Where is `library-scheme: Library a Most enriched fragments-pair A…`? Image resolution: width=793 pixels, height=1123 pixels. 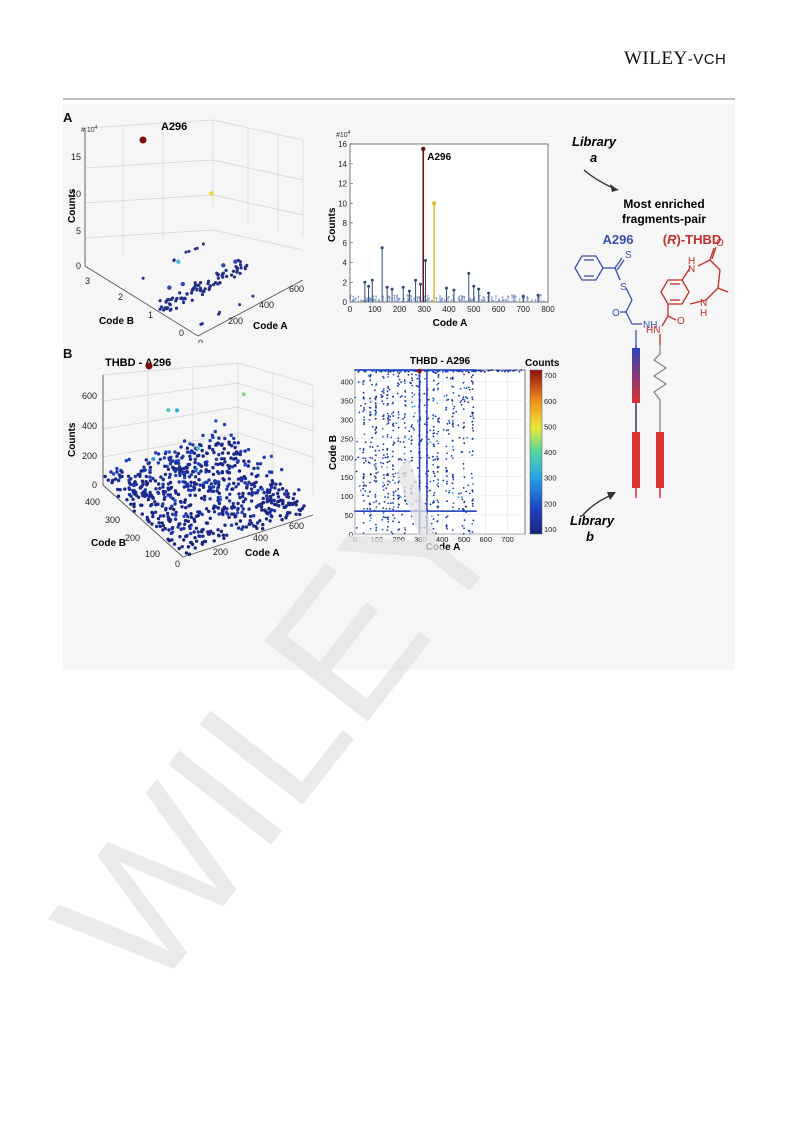
library-scheme: Library a Most enriched fragments-pair A… is located at coordinates (649, 339).